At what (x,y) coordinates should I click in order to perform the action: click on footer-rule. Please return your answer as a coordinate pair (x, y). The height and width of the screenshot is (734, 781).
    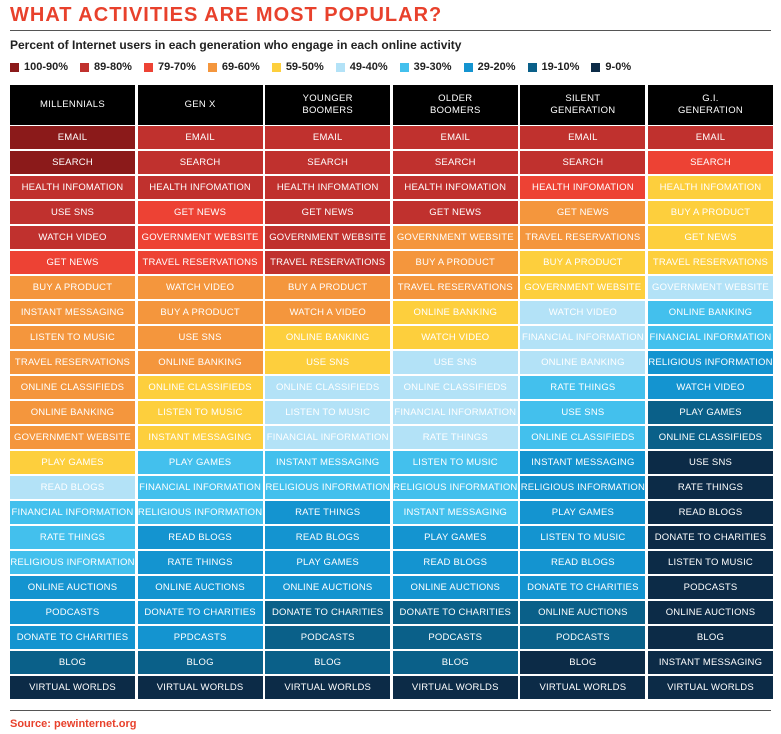
    Looking at the image, I should click on (390, 710).